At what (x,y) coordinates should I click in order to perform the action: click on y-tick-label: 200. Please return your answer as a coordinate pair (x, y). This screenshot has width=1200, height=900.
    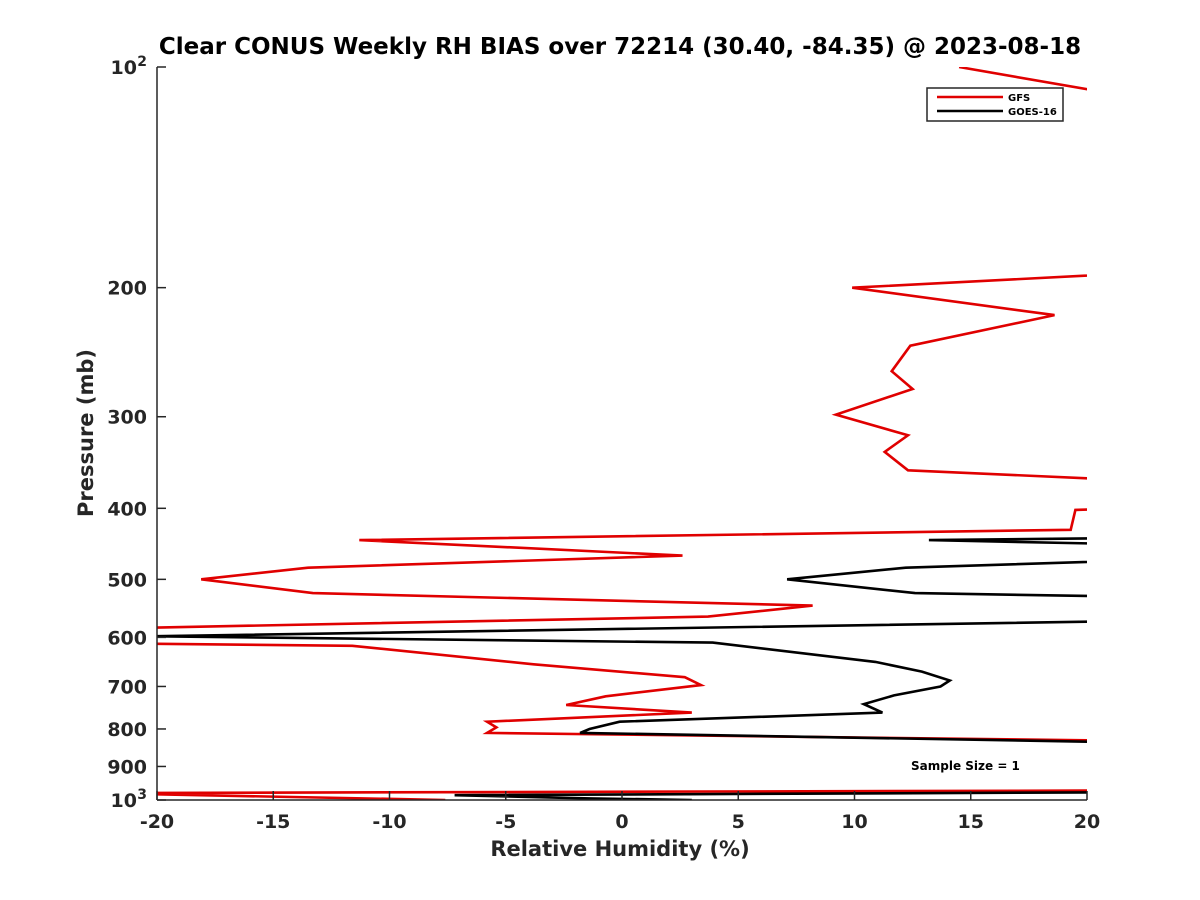
    Looking at the image, I should click on (127, 289).